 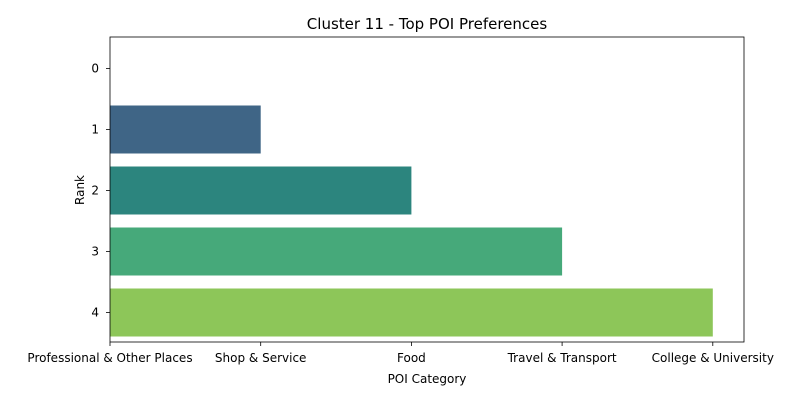 What do you see at coordinates (427, 24) in the screenshot?
I see `chart-title: Cluster 11 - Top POI Preferences` at bounding box center [427, 24].